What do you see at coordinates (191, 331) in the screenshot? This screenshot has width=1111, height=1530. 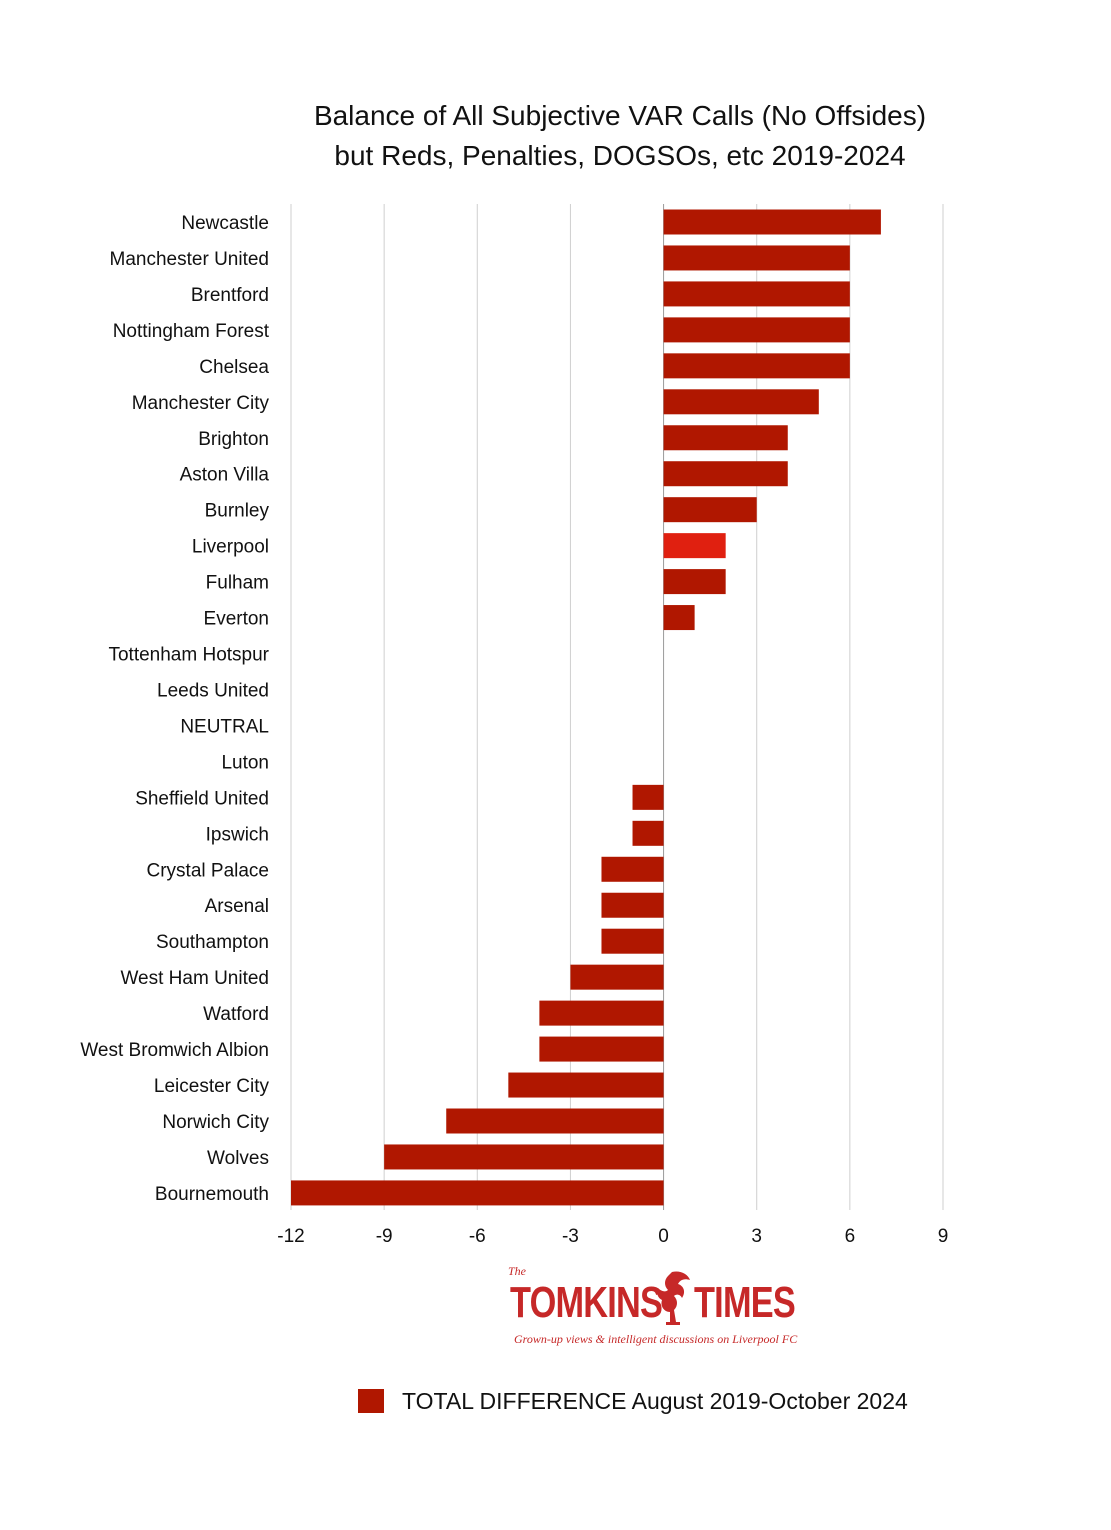 I see `category-label: Nottingham Forest` at bounding box center [191, 331].